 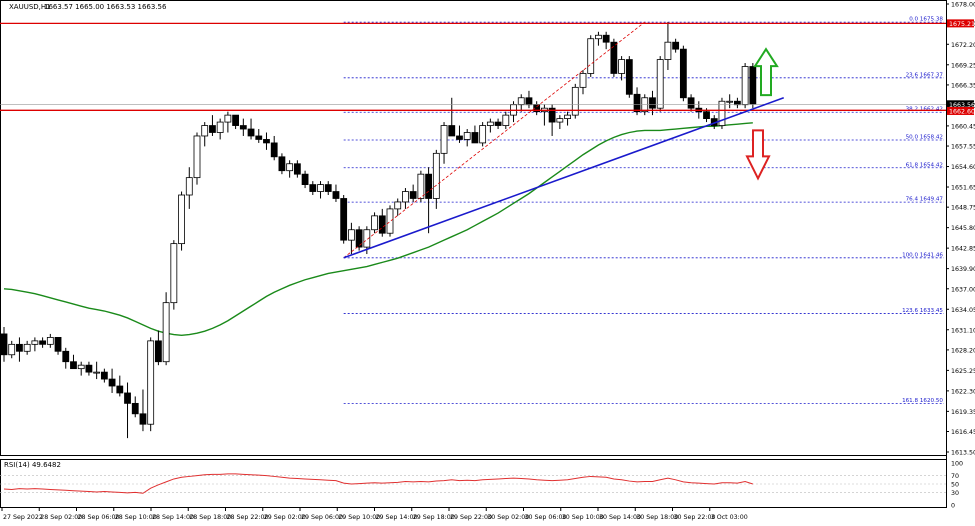 I want to click on time-tick-label: 28 Sep 10:00, so click(x=136, y=517).